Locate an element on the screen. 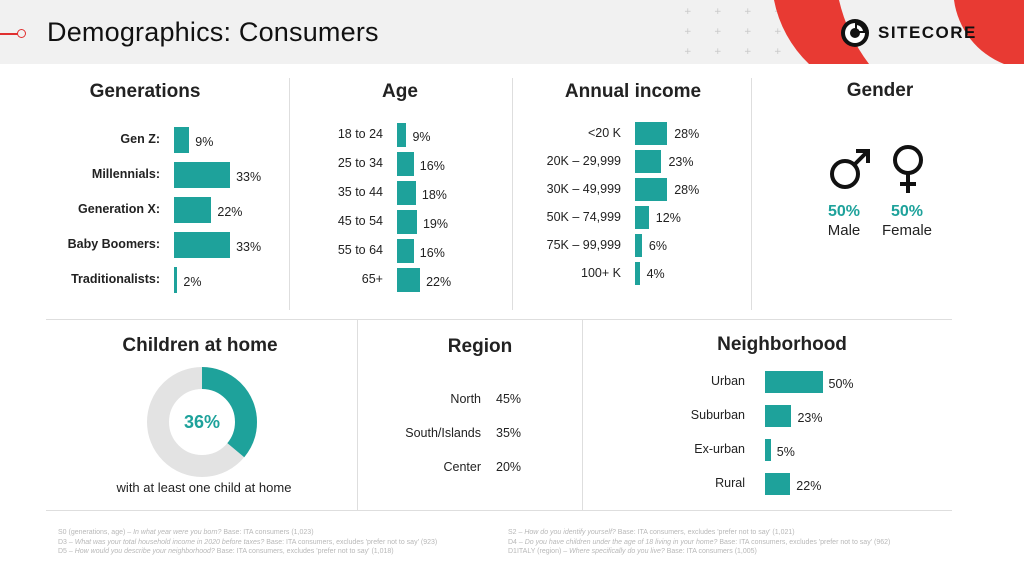 This screenshot has height=576, width=1024. age-value: 9% is located at coordinates (421, 137).